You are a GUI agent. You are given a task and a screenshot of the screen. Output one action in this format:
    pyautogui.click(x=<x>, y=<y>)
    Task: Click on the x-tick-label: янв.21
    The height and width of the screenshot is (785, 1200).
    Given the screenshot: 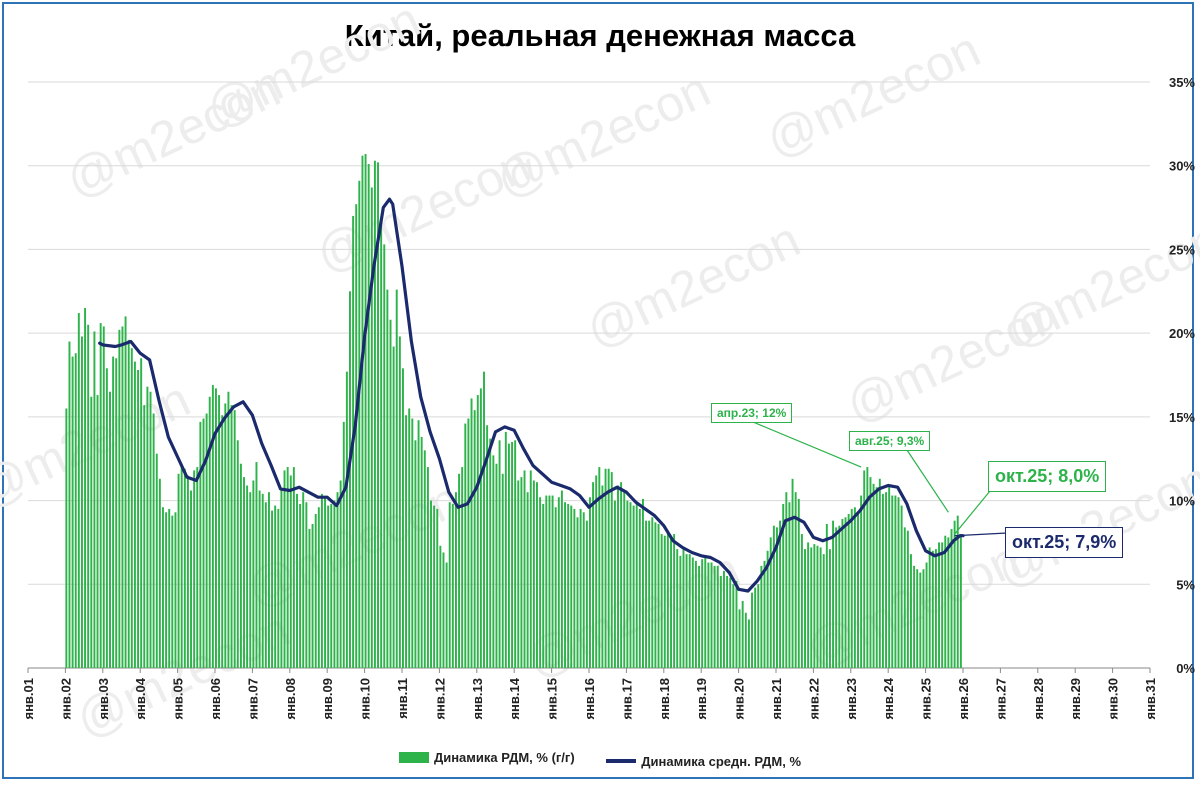 What is the action you would take?
    pyautogui.click(x=776, y=699)
    